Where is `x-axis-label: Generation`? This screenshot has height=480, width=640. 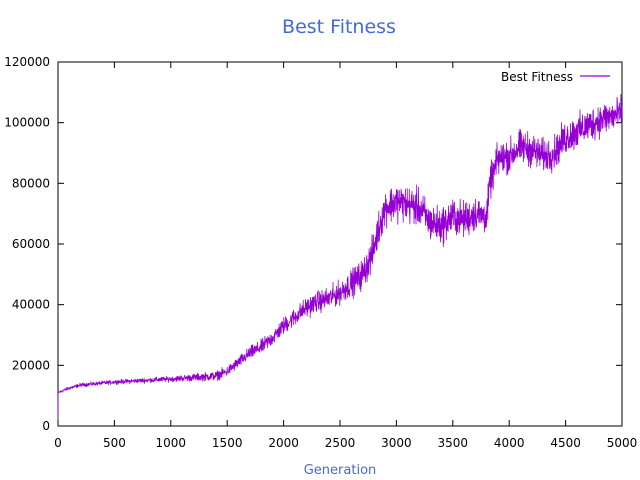 x-axis-label: Generation is located at coordinates (340, 470).